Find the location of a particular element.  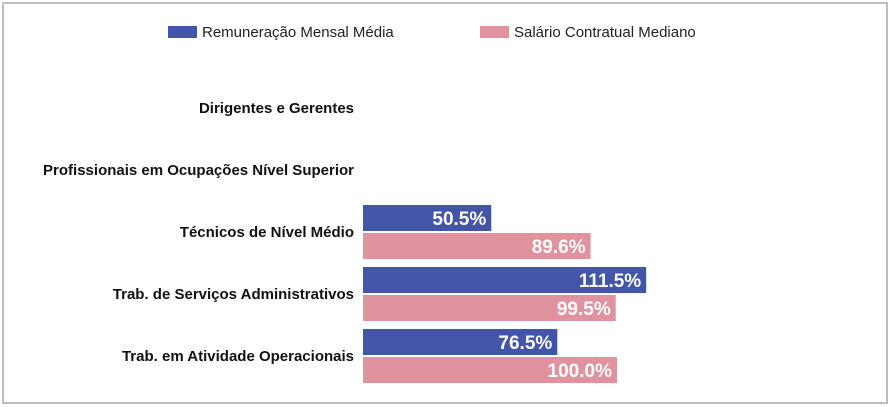

category-label-5: Trab. em Atividade Operacionais is located at coordinates (238, 356).